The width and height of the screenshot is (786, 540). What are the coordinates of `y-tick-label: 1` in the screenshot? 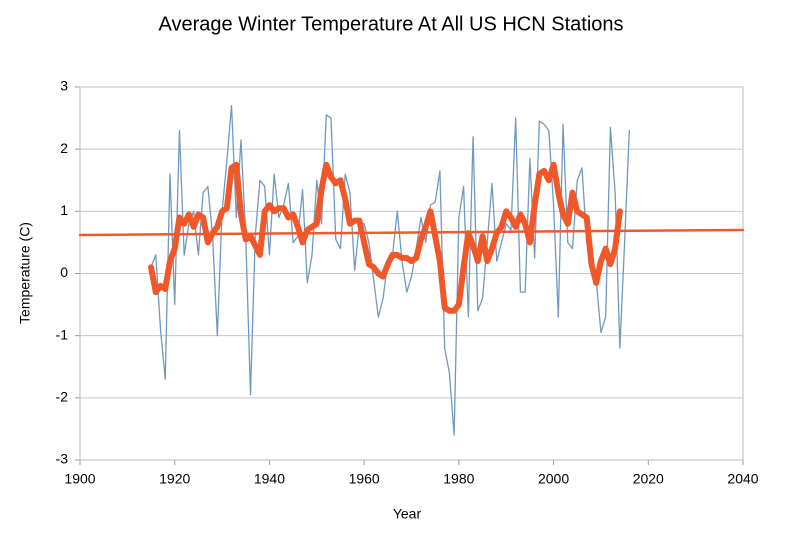 It's located at (64, 210).